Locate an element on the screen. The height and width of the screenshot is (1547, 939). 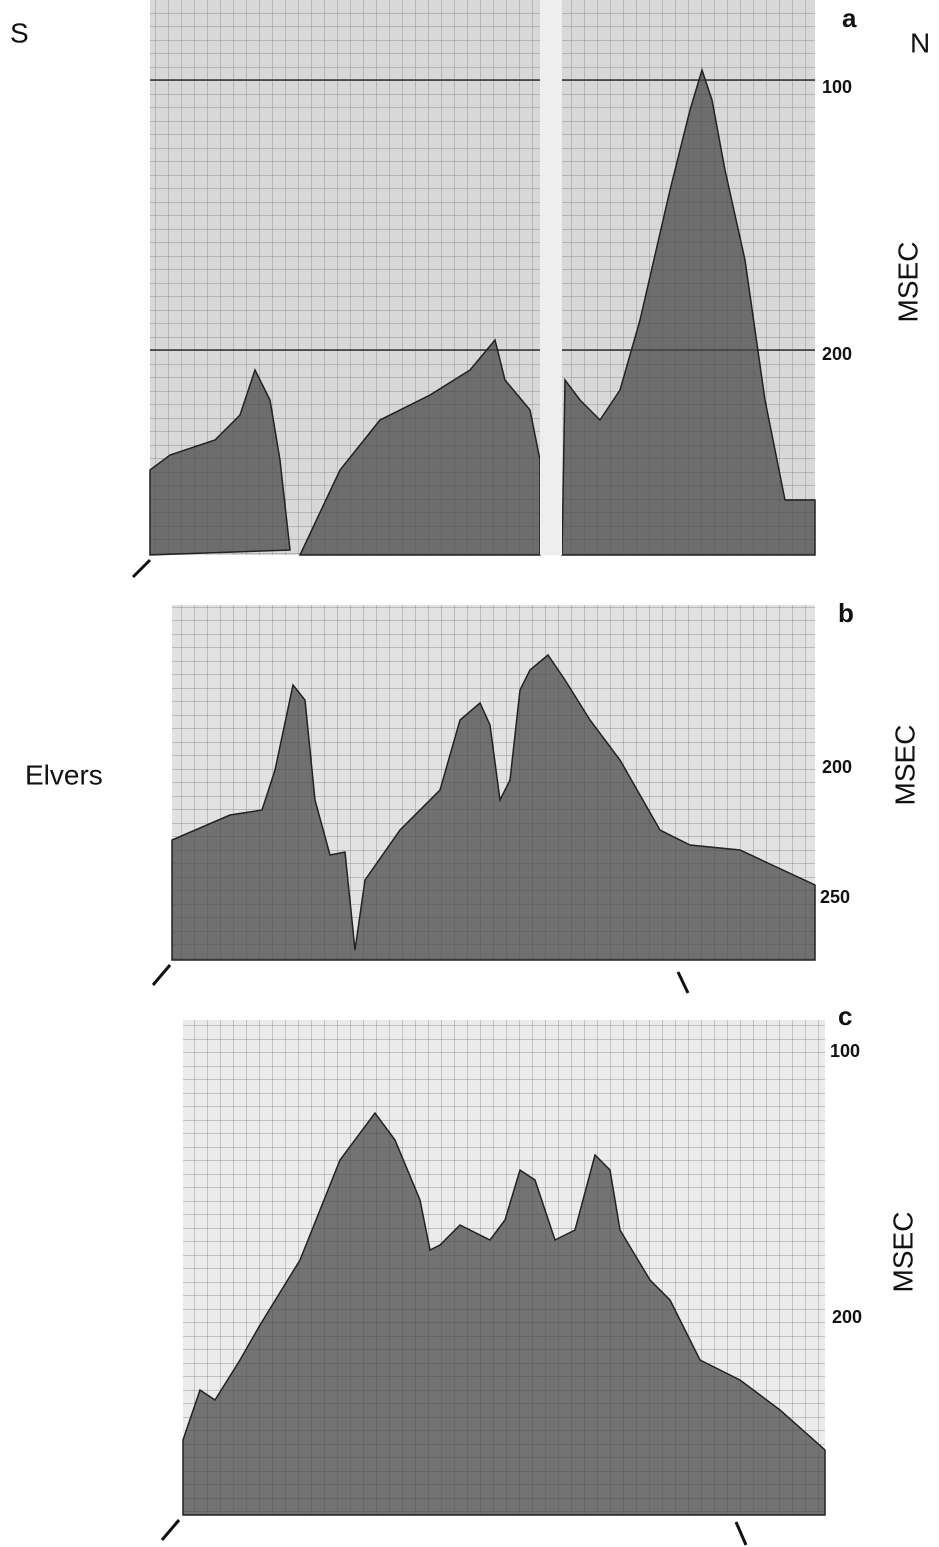
panel-label: a is located at coordinates (849, 18).